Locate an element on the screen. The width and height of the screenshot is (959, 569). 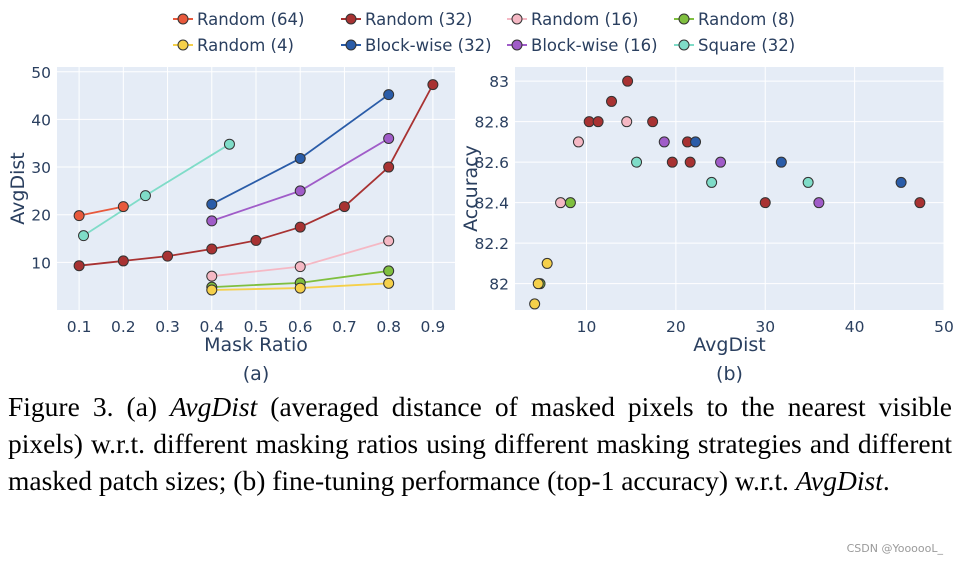
x-tick-label: 50 is located at coordinates (944, 327).